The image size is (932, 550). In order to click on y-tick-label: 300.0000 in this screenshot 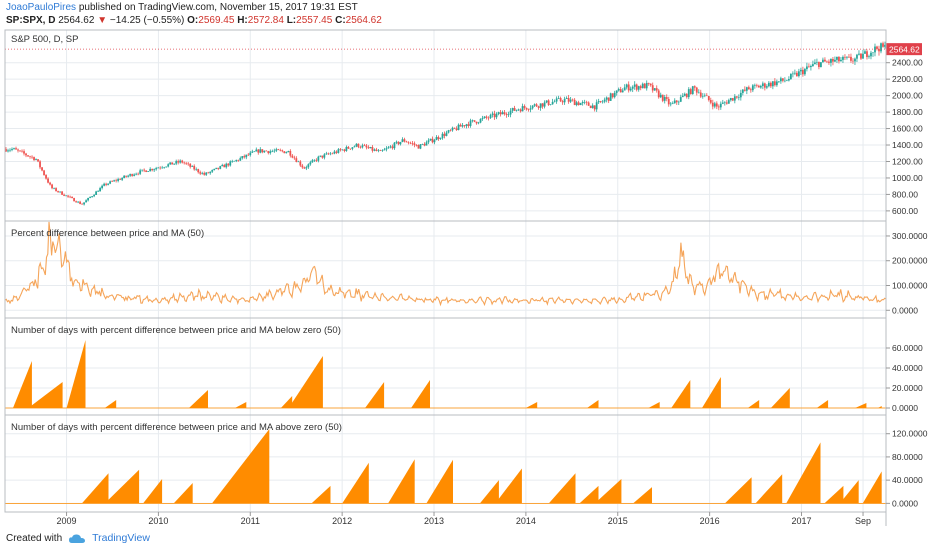, I will do `click(910, 236)`.